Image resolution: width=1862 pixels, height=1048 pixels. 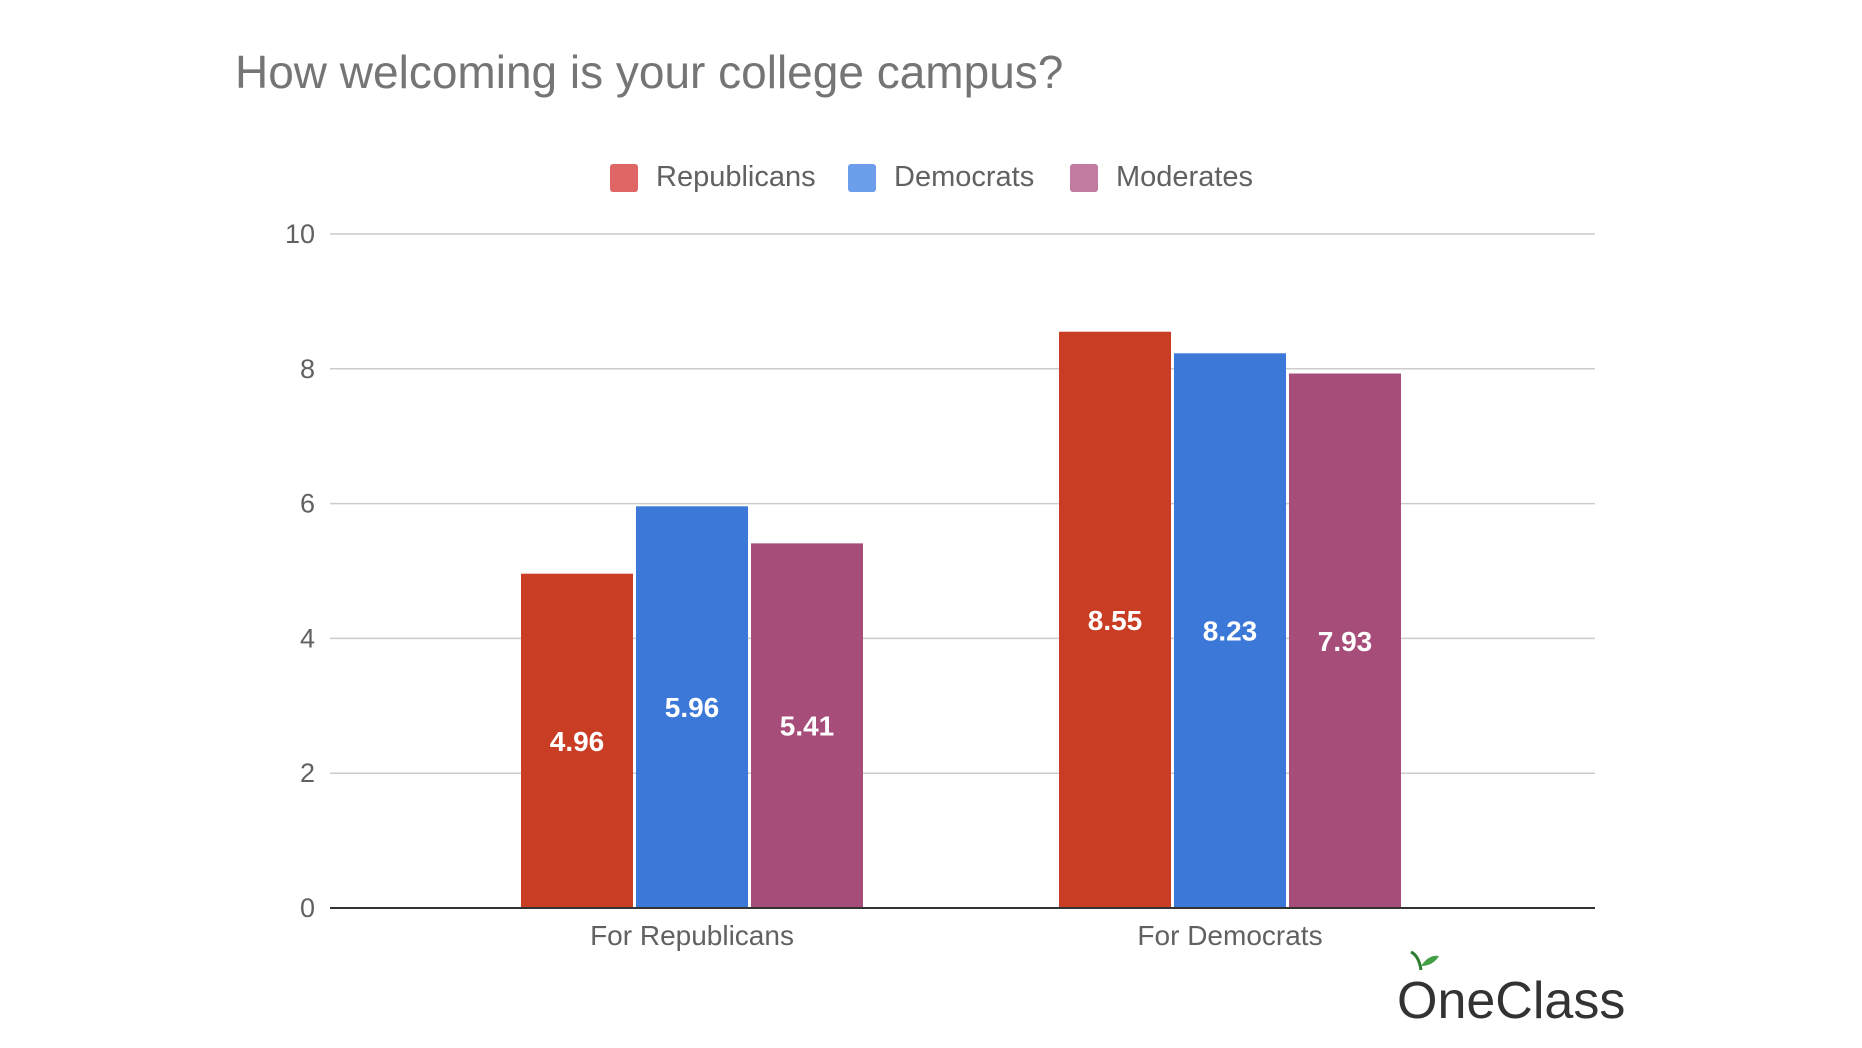 I want to click on y-tick-label: 10, so click(x=300, y=234).